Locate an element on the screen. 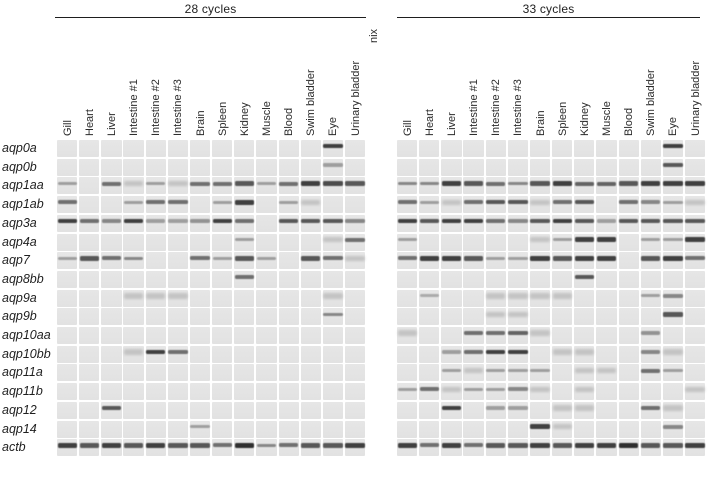  gene-label: aqp11b is located at coordinates (22, 391).